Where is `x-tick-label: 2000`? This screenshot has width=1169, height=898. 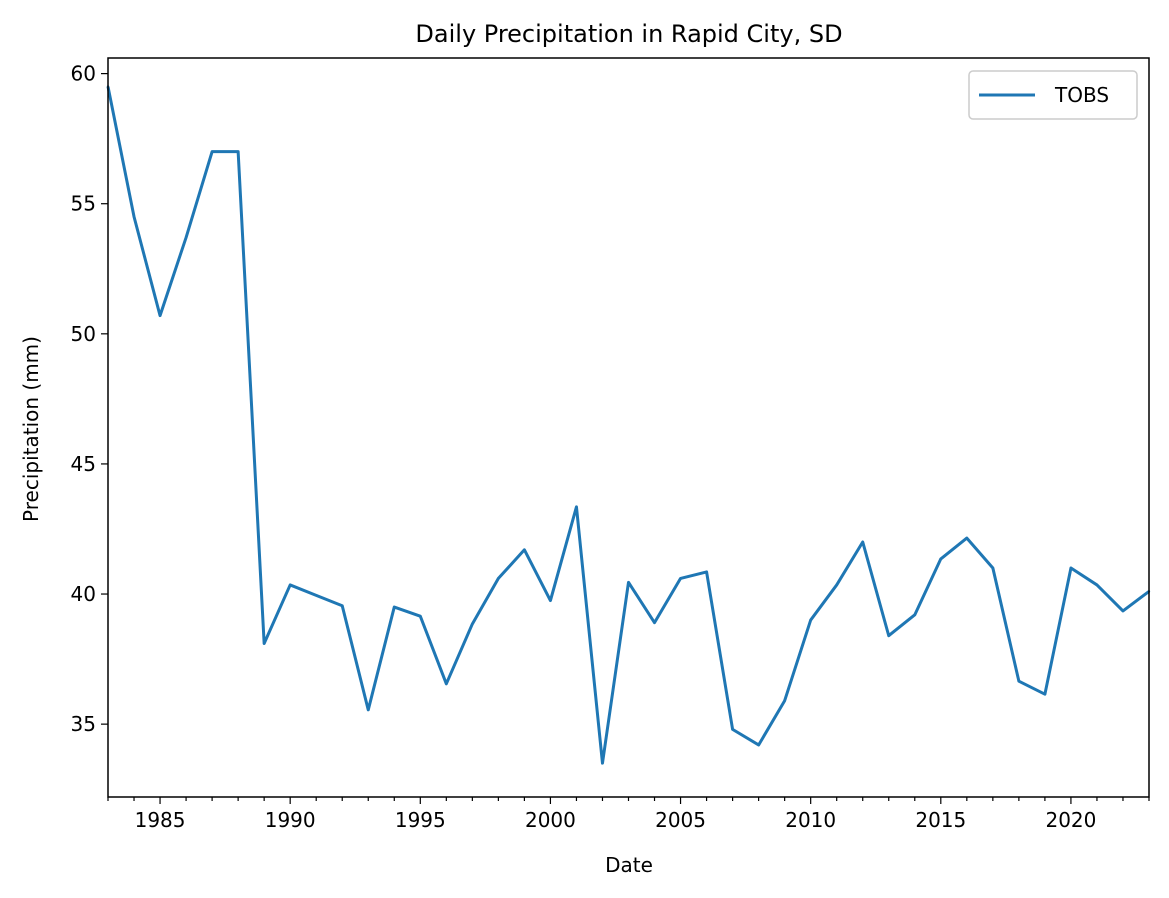
x-tick-label: 2000 is located at coordinates (550, 820).